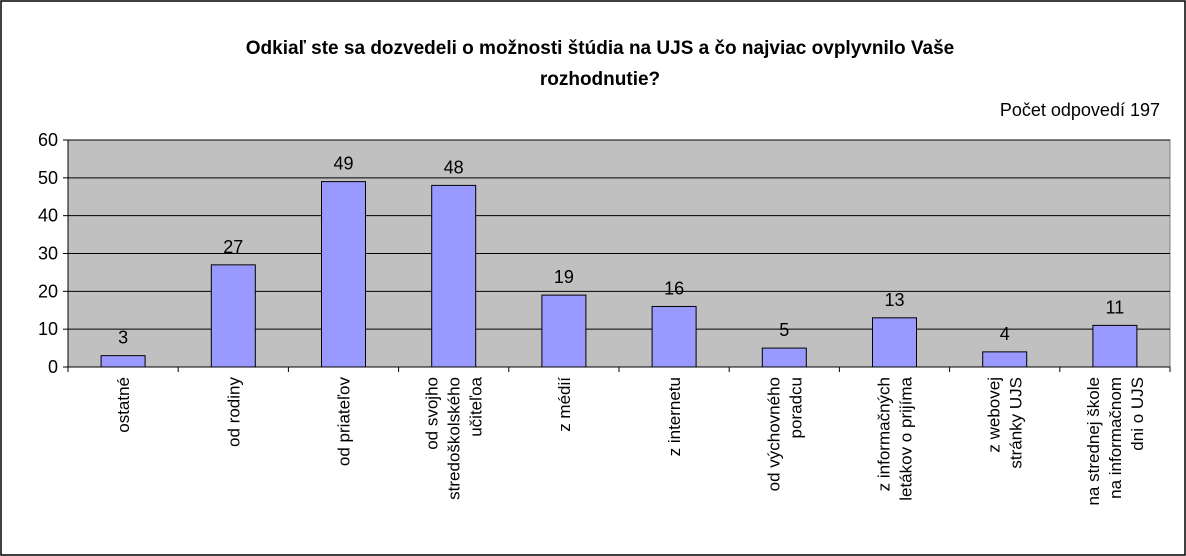  Describe the element at coordinates (894, 300) in the screenshot. I see `value-label: 13` at that location.